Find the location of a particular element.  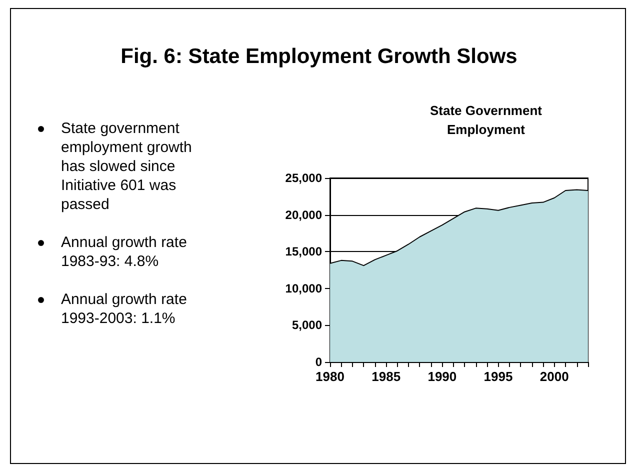

y-tick-label: 10,000 is located at coordinates (303, 288).